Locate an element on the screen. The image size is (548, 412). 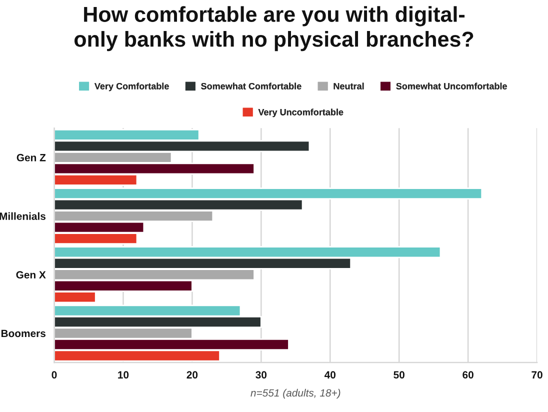
legend-label: Very Uncomfortable is located at coordinates (301, 113).